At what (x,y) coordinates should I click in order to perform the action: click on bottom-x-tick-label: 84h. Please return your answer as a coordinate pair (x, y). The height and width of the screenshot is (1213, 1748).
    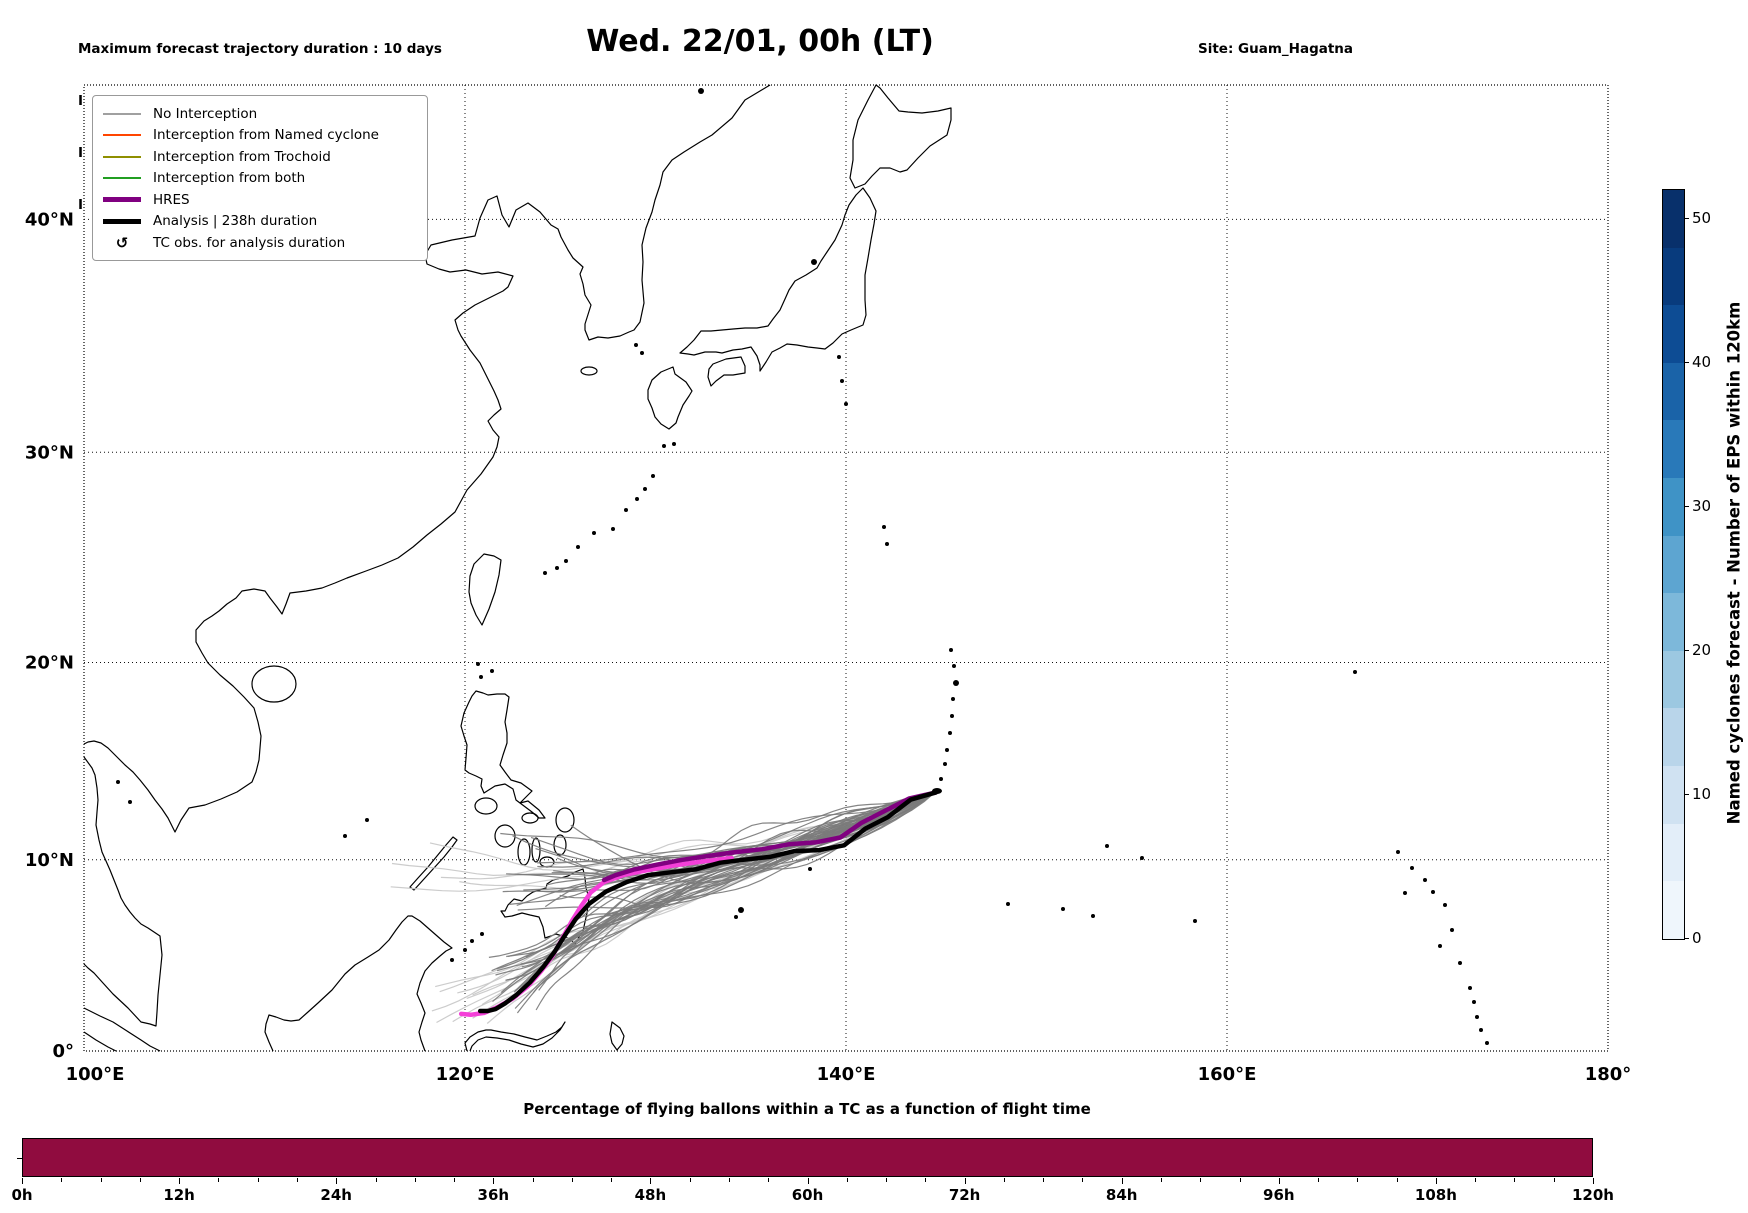
    Looking at the image, I should click on (1121, 1195).